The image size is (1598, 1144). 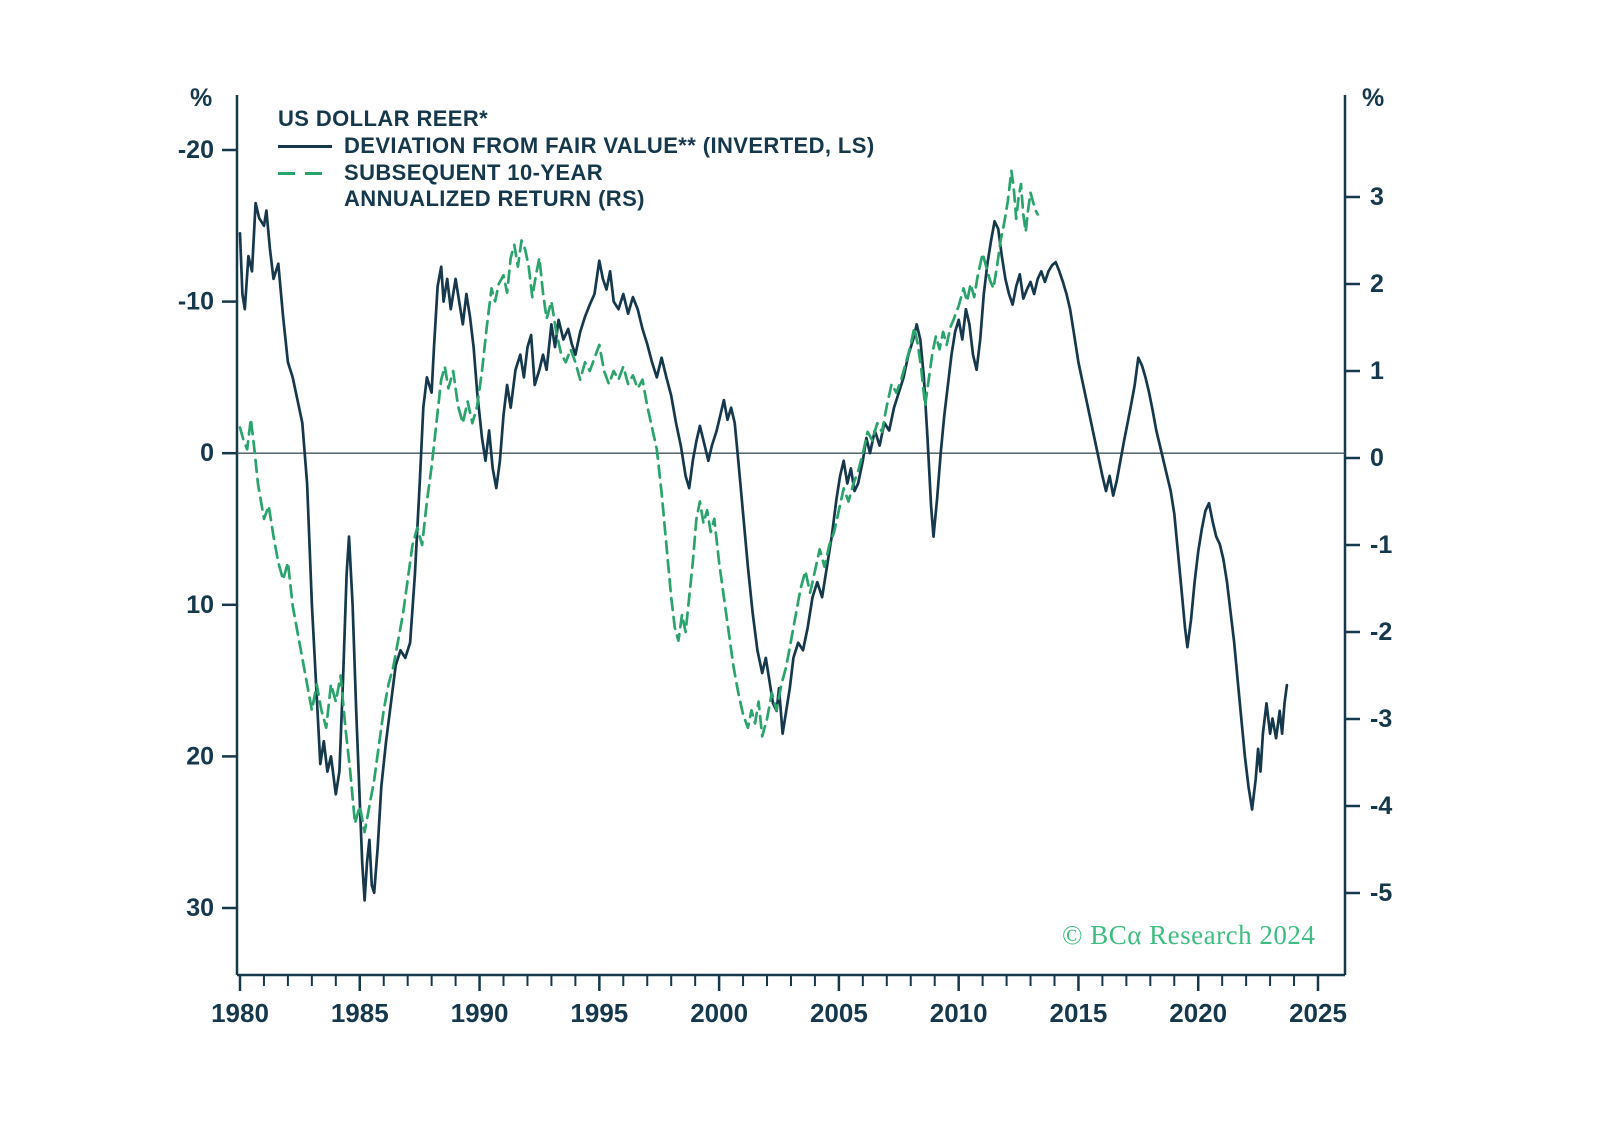 What do you see at coordinates (1381, 719) in the screenshot?
I see `right-axis-tick-label: -3` at bounding box center [1381, 719].